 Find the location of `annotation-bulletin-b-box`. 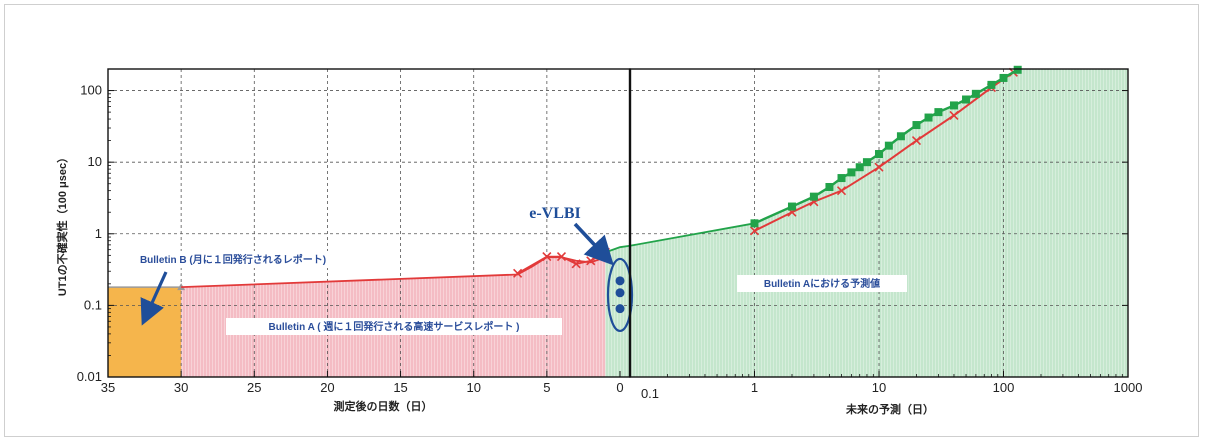

annotation-bulletin-b-box is located at coordinates (233, 259).